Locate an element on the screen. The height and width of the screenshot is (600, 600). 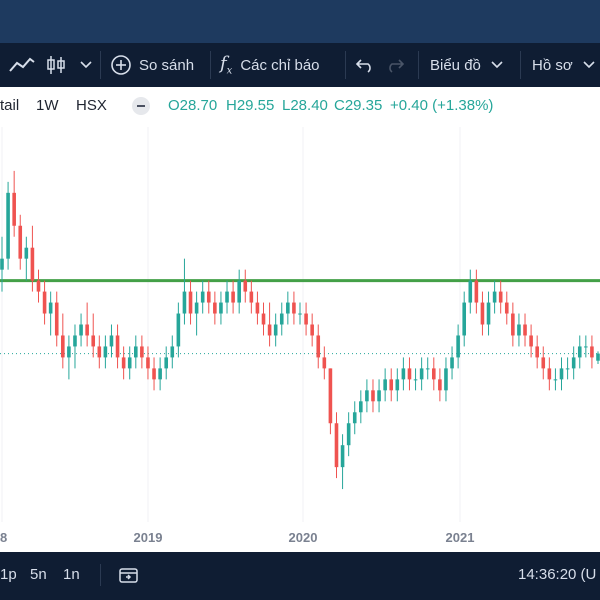
compare-button: So sánh is located at coordinates (152, 65).